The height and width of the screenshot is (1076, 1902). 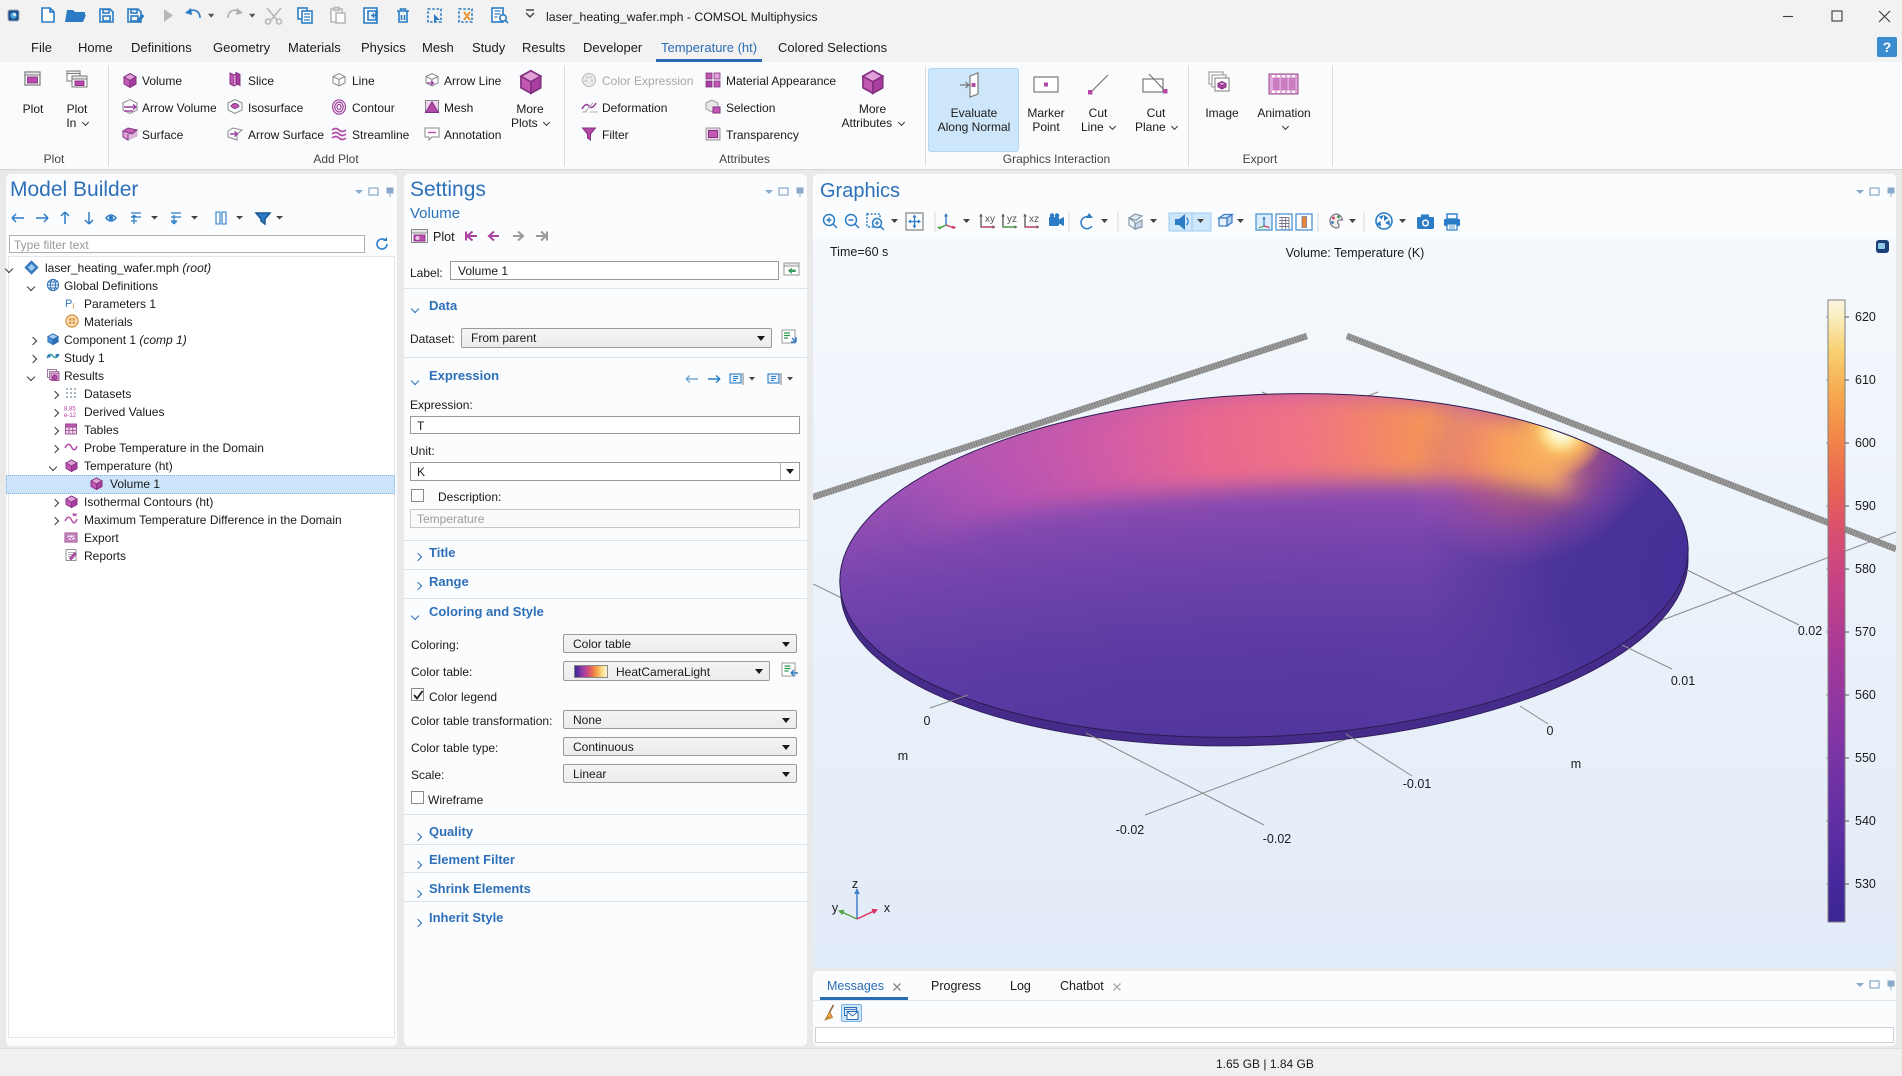 I want to click on svg-text: 0.02, so click(x=1810, y=631).